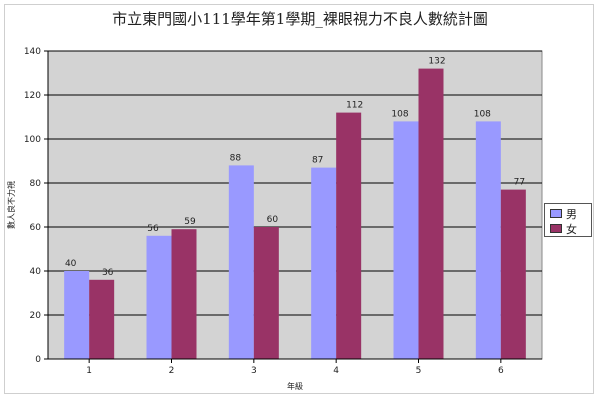  Describe the element at coordinates (36, 272) in the screenshot. I see `y-tick-label-40: 40` at that location.